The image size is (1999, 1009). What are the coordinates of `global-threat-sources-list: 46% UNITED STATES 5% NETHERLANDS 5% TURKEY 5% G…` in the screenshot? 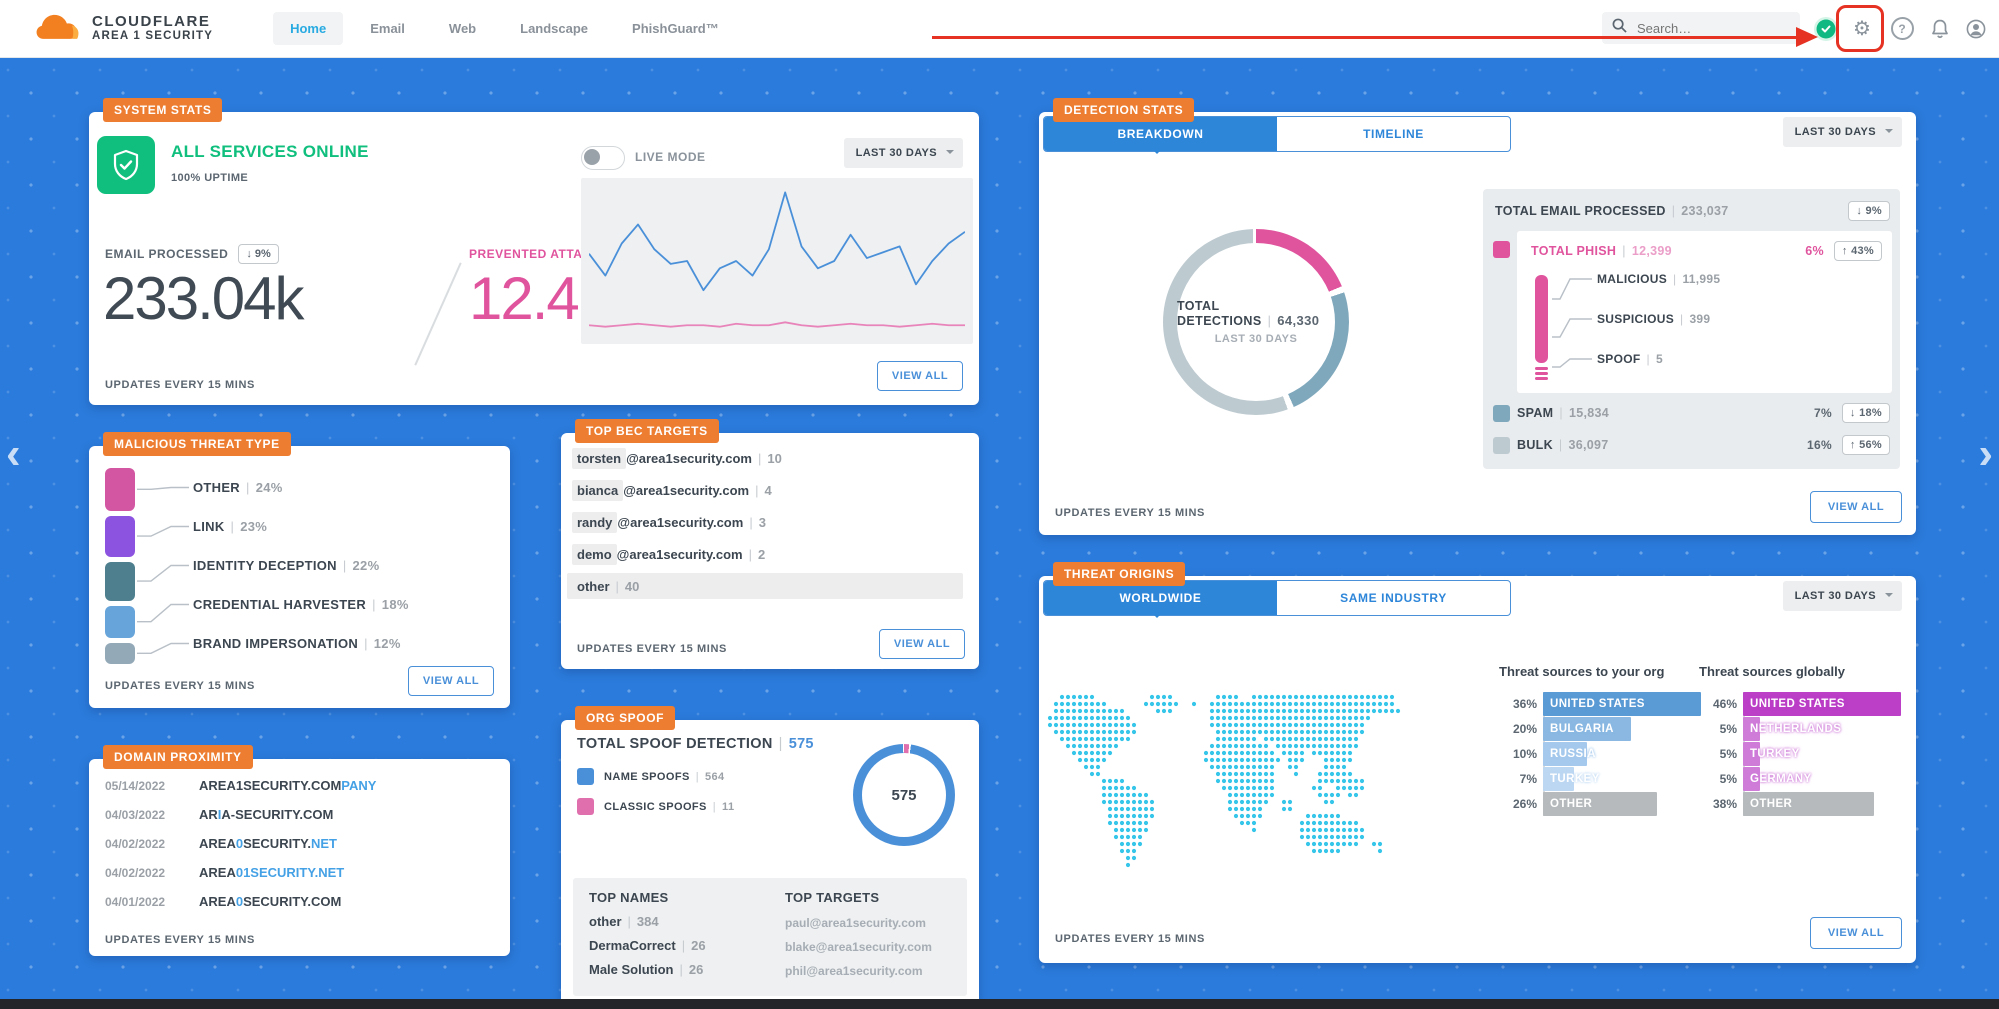 It's located at (1800, 754).